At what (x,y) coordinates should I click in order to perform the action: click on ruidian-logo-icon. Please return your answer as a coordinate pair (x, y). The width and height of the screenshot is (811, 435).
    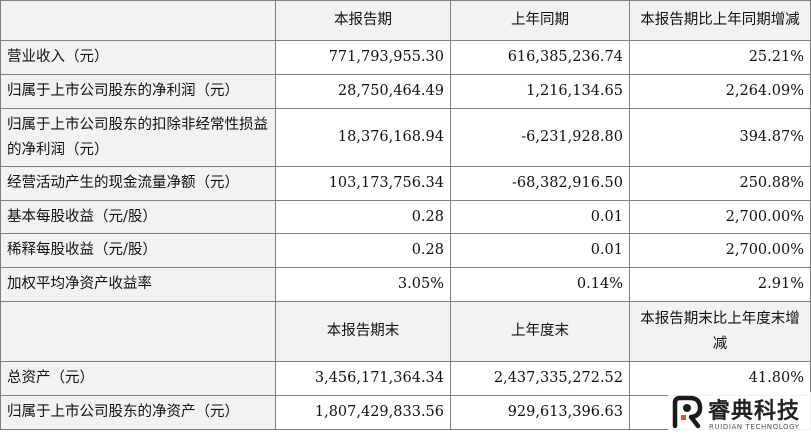
    Looking at the image, I should click on (687, 412).